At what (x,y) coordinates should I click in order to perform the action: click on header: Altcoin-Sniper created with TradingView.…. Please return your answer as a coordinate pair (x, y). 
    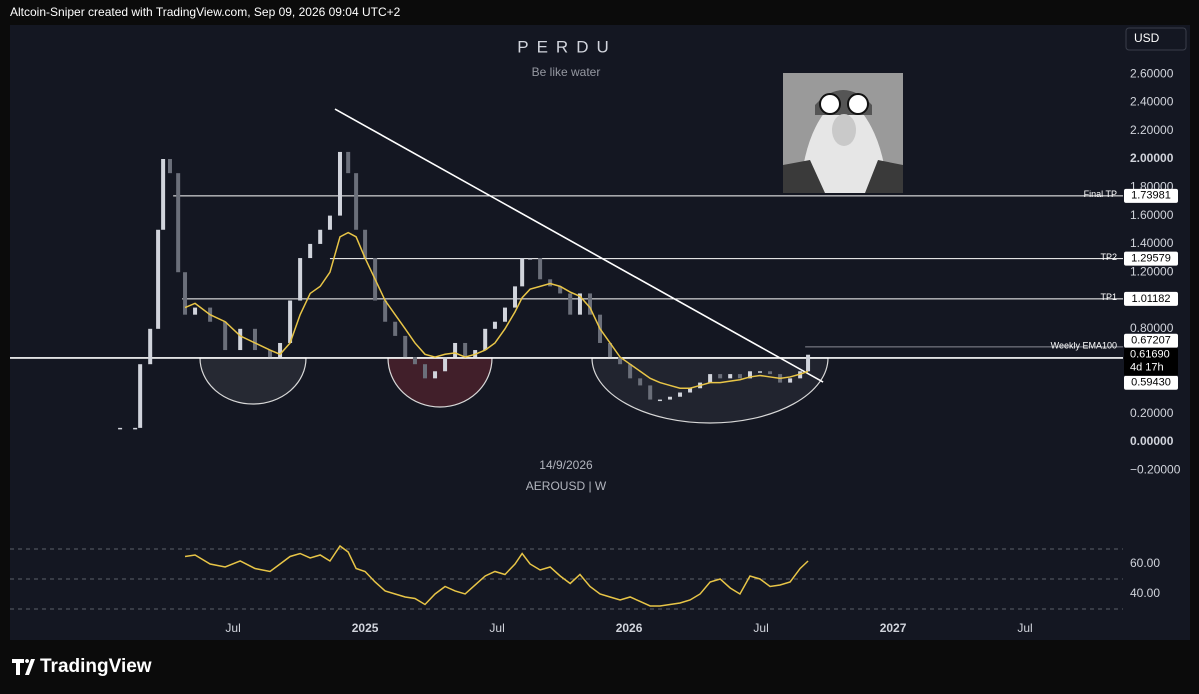
    Looking at the image, I should click on (205, 12).